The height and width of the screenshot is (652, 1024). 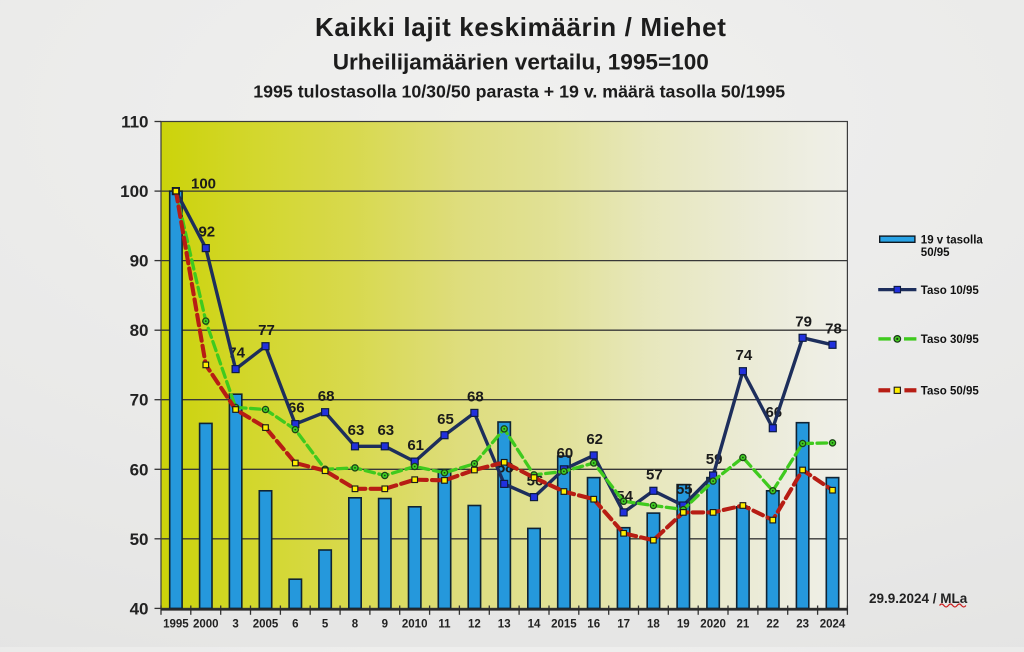 What do you see at coordinates (918, 598) in the screenshot?
I see `svg-text: 29.9.2024 / MLa` at bounding box center [918, 598].